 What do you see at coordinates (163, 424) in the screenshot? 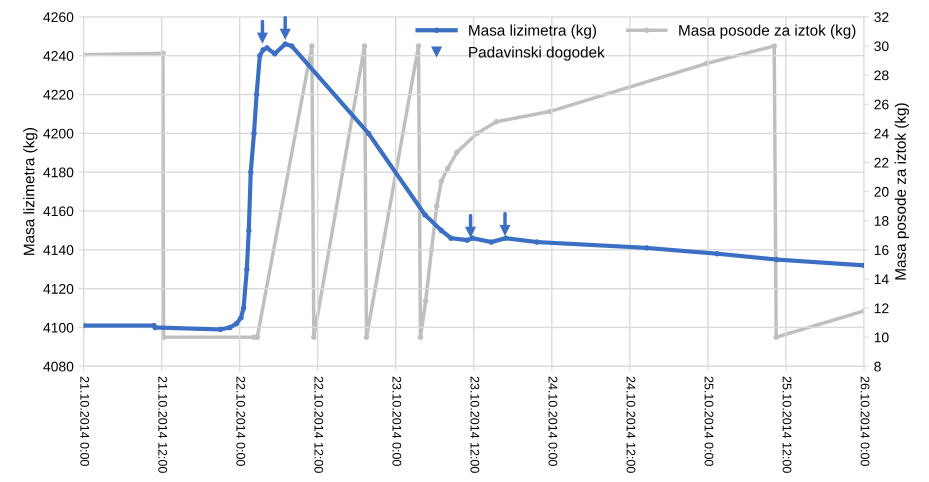
I see `x-tick-label: 21.10.2014 12:00` at bounding box center [163, 424].